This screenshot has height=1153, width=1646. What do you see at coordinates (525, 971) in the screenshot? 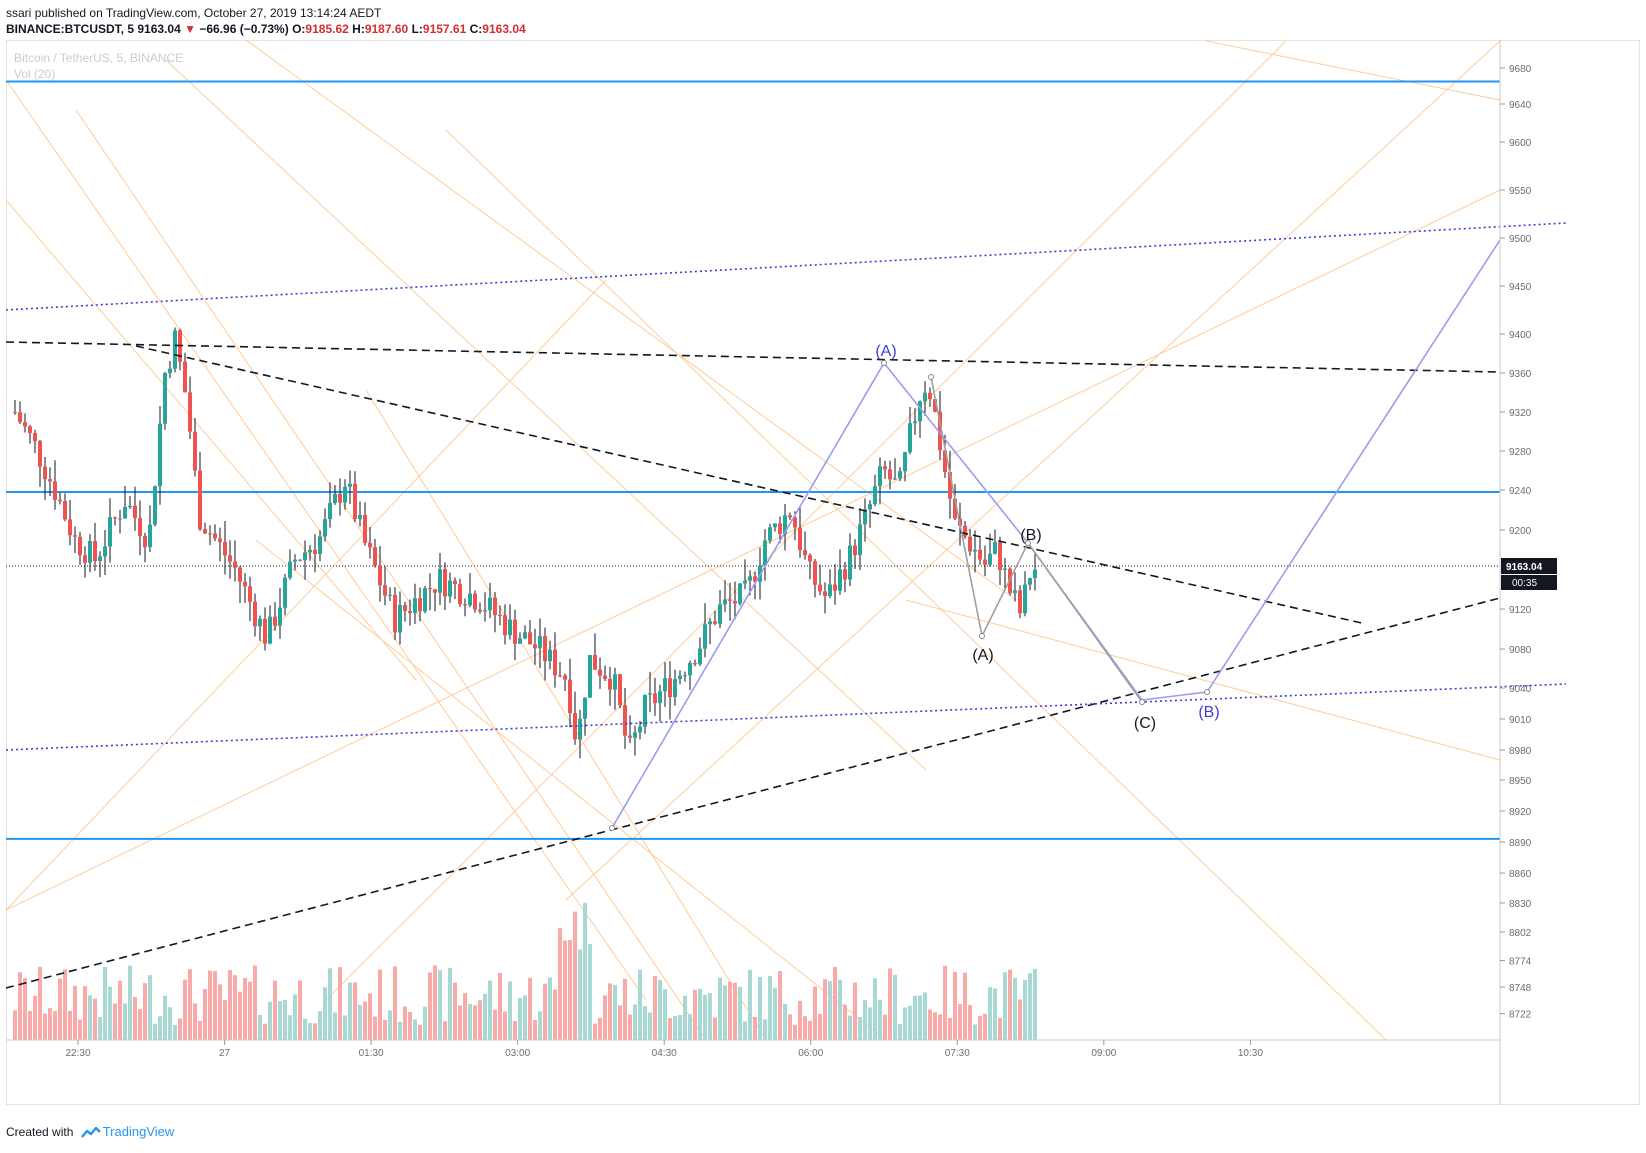
I see `volume-bars` at bounding box center [525, 971].